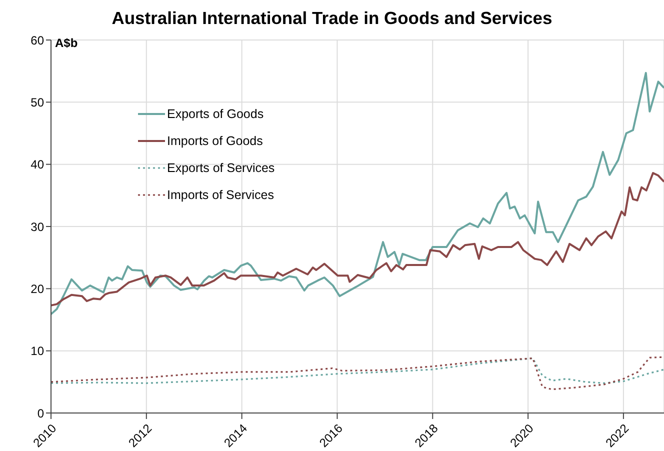 Image resolution: width=664 pixels, height=451 pixels. Describe the element at coordinates (66, 43) in the screenshot. I see `y-axis-title: A$b` at that location.